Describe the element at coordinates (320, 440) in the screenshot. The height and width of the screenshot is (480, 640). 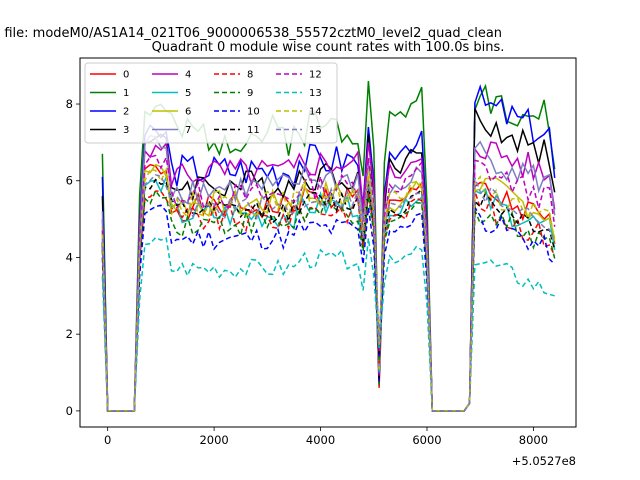
I see `x-tick-label: 4000` at that location.